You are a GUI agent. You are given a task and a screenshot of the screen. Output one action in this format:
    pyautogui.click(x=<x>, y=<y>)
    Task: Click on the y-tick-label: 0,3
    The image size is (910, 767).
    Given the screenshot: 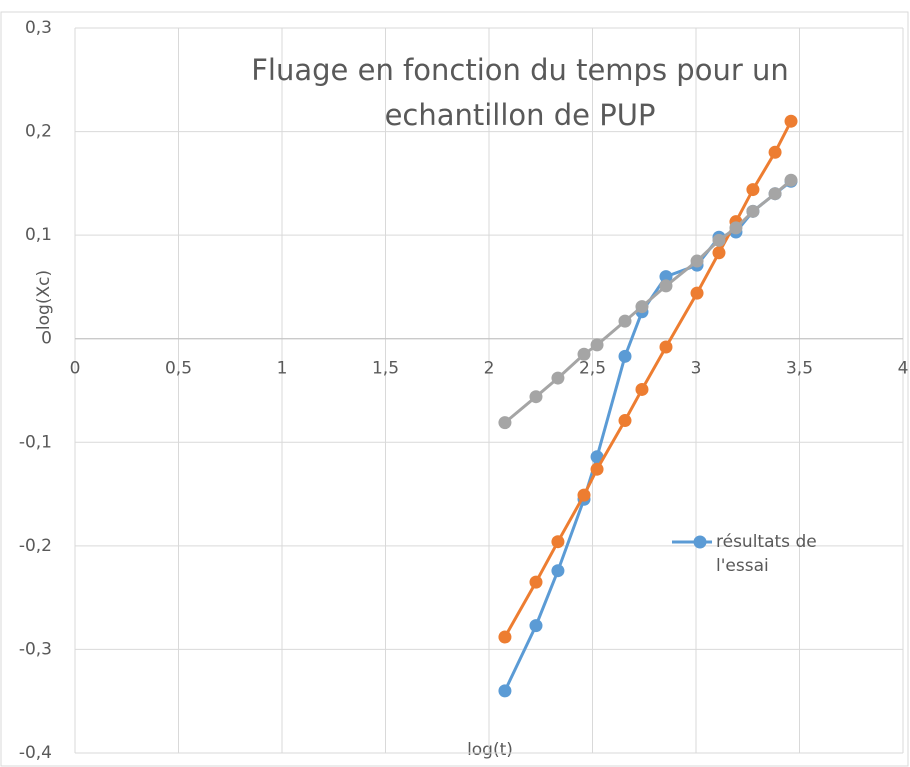 What is the action you would take?
    pyautogui.click(x=38, y=28)
    